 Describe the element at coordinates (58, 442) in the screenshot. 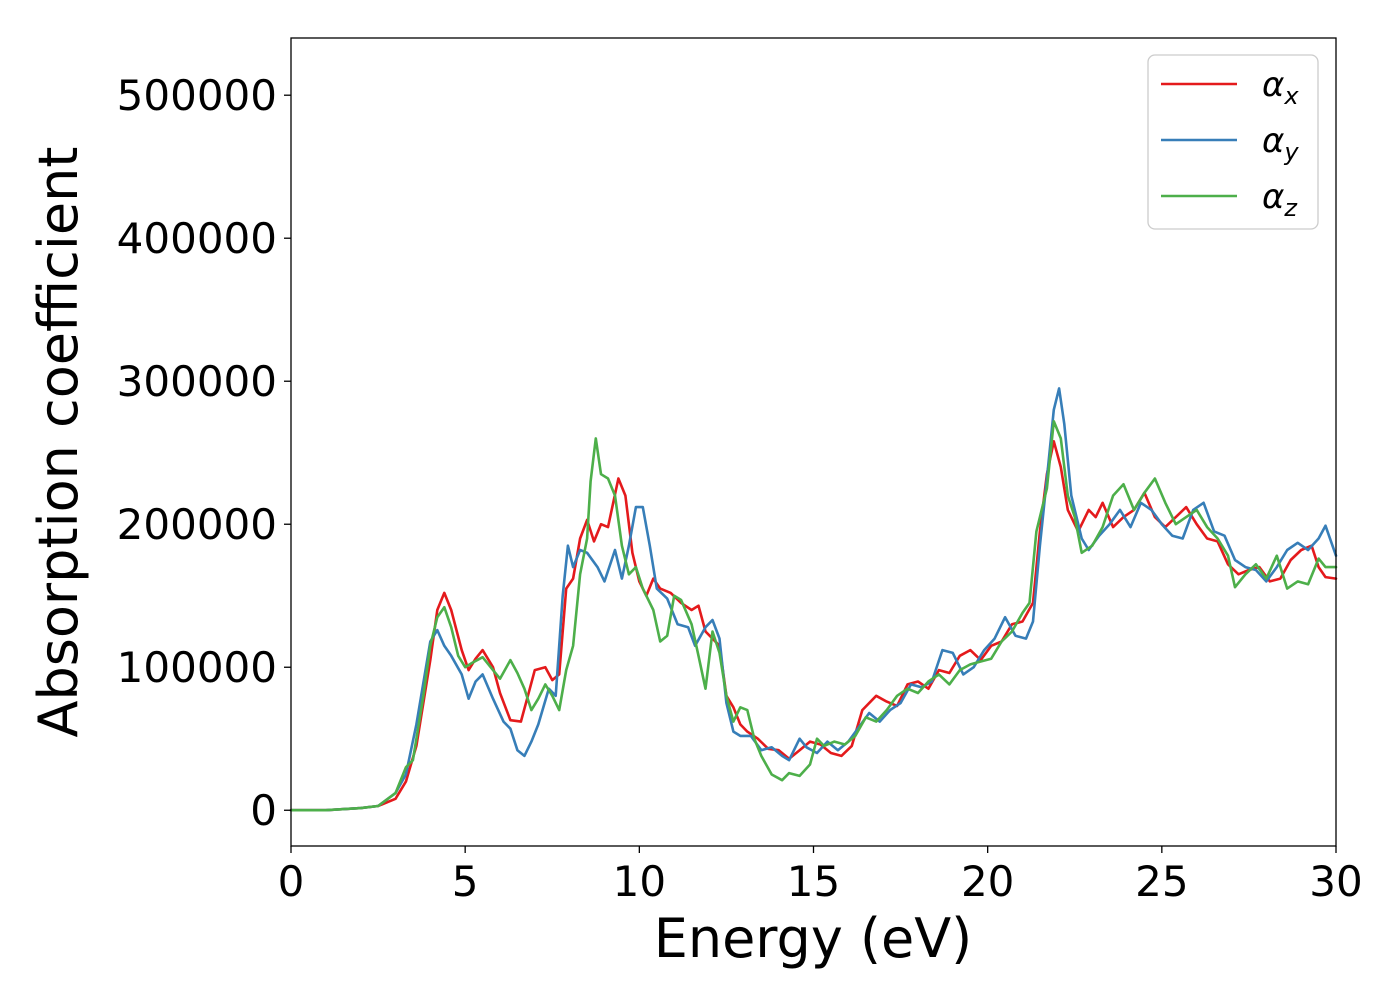

I see `y-axis-title: Absorption coefficient` at that location.